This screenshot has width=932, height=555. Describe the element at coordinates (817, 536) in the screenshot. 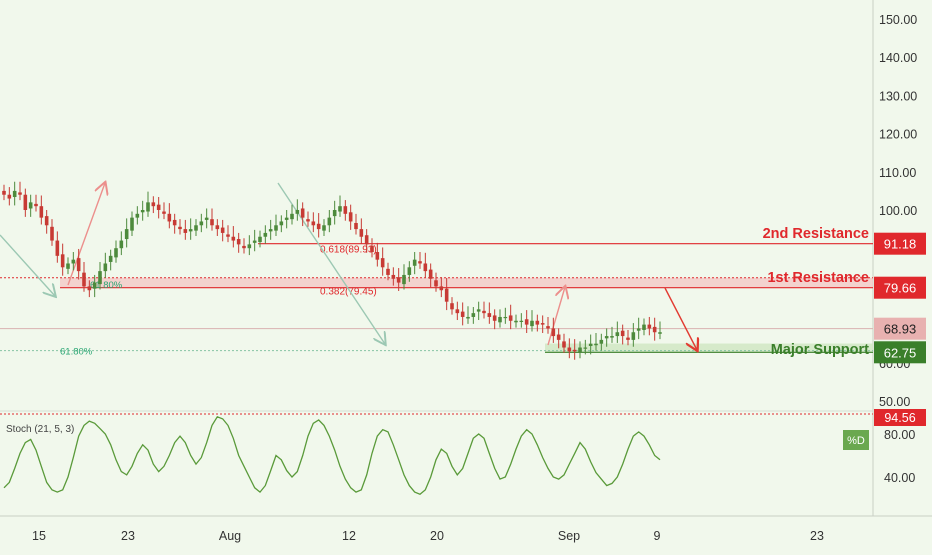

I see `time-tick-label: 23` at that location.